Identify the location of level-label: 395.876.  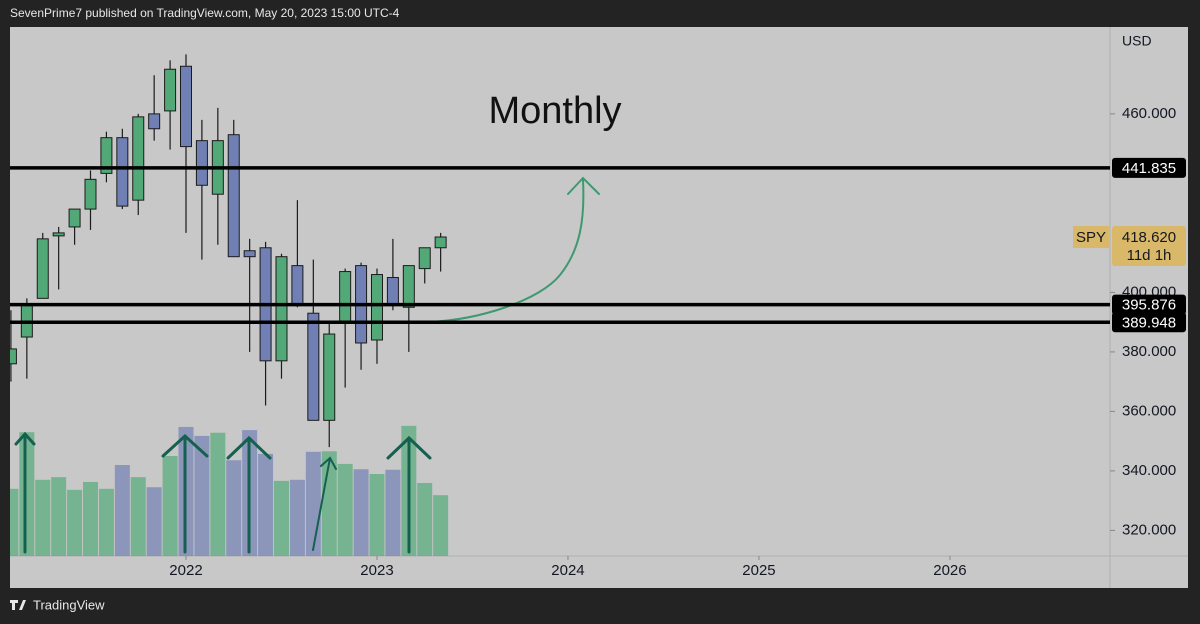
(1149, 305).